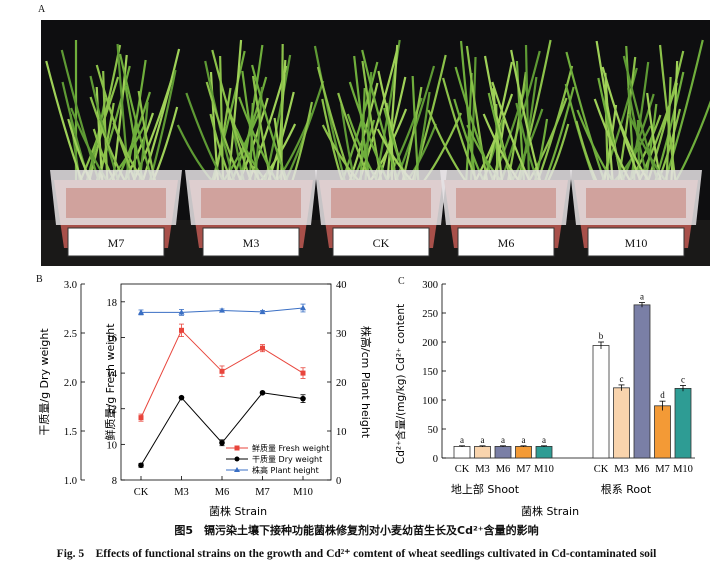 The width and height of the screenshot is (713, 569). I want to click on pot-label: M3, so click(251, 243).